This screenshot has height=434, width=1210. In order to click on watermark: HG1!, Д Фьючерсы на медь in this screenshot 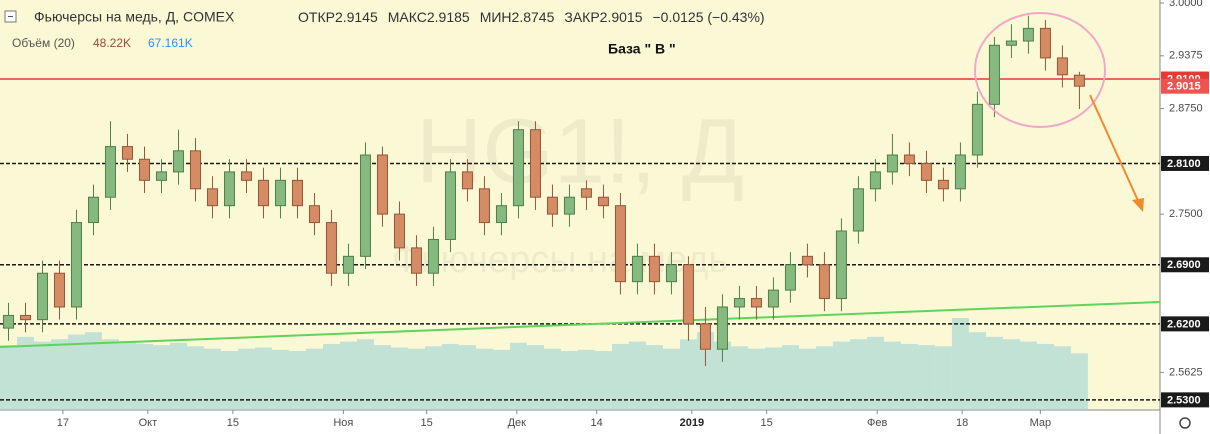, I will do `click(568, 190)`.